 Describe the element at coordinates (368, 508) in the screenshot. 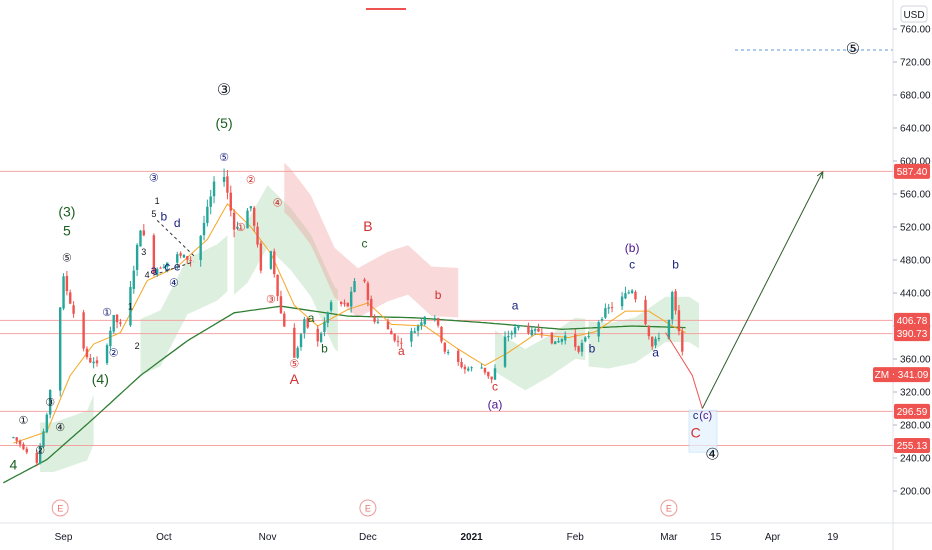

I see `earnings-marker: E` at that location.